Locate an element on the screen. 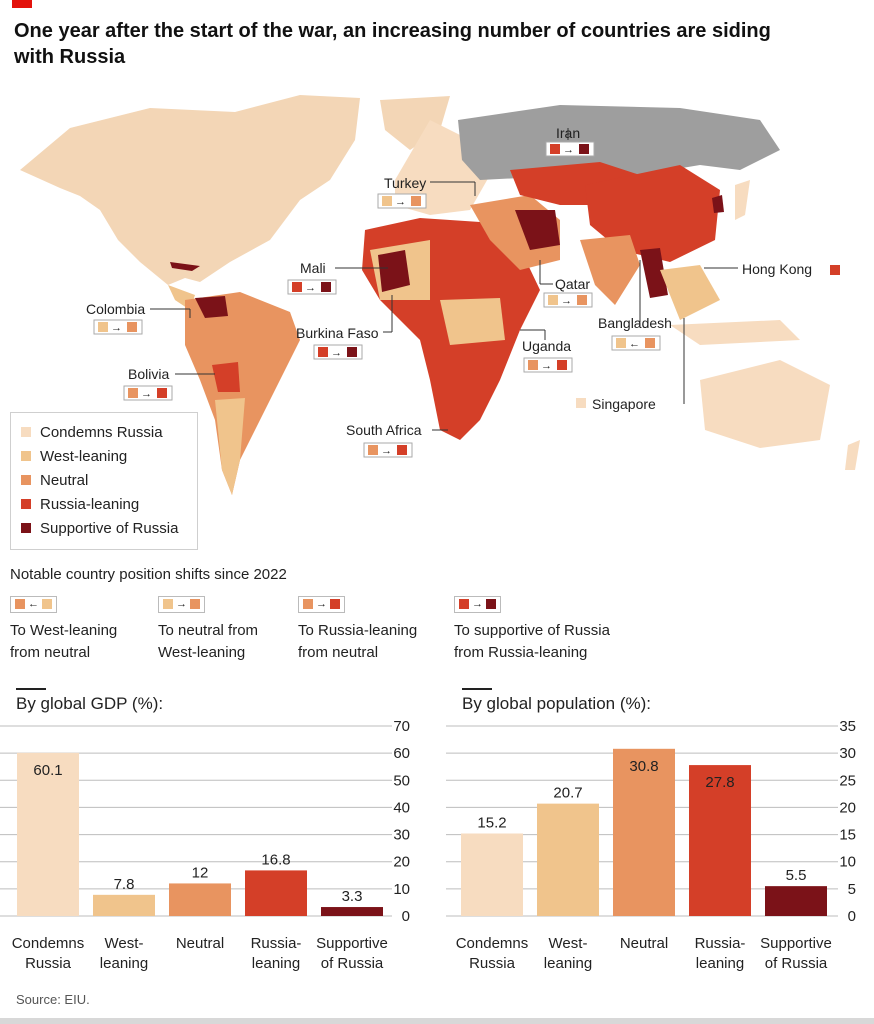  mali-shape is located at coordinates (394, 271).